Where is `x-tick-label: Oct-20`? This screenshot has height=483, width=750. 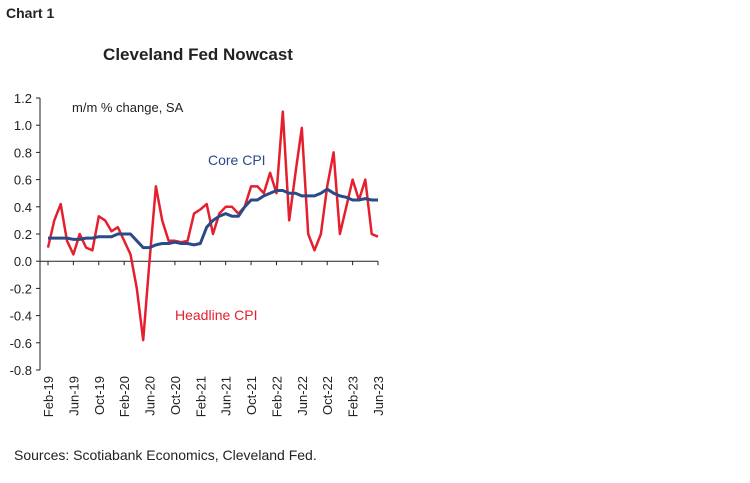 x-tick-label: Oct-20 is located at coordinates (175, 395).